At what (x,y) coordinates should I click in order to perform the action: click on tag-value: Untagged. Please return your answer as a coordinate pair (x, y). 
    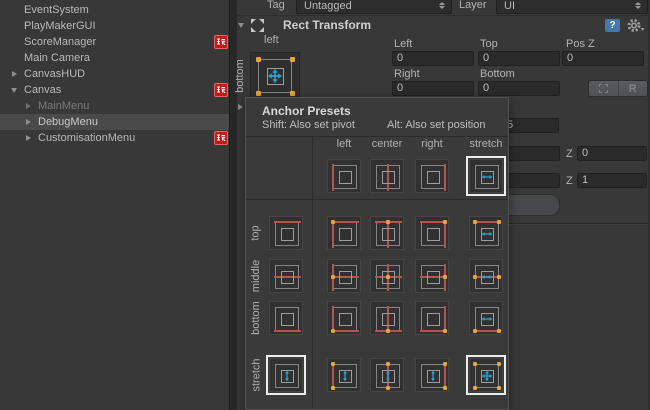
    Looking at the image, I should click on (328, 6).